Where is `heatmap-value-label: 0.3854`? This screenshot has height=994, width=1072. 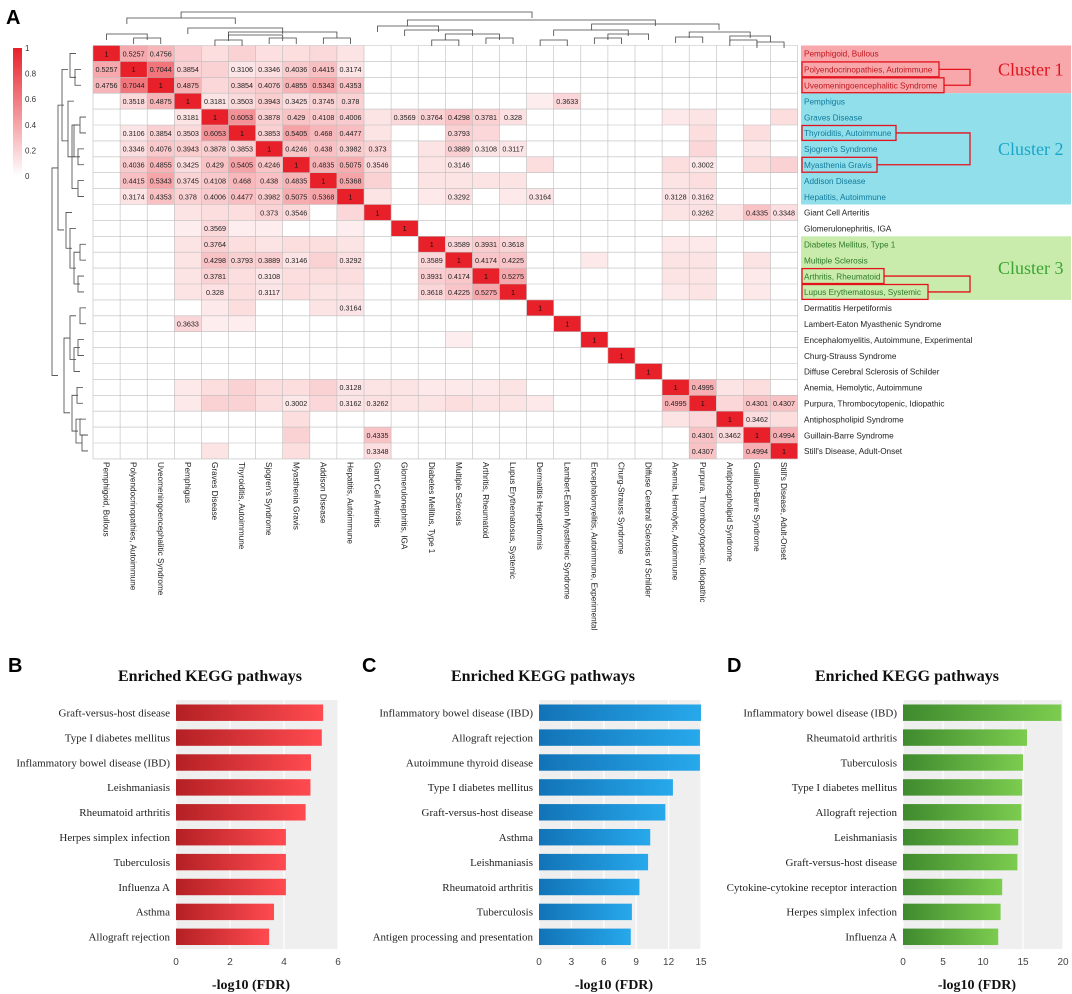 heatmap-value-label: 0.3854 is located at coordinates (161, 133).